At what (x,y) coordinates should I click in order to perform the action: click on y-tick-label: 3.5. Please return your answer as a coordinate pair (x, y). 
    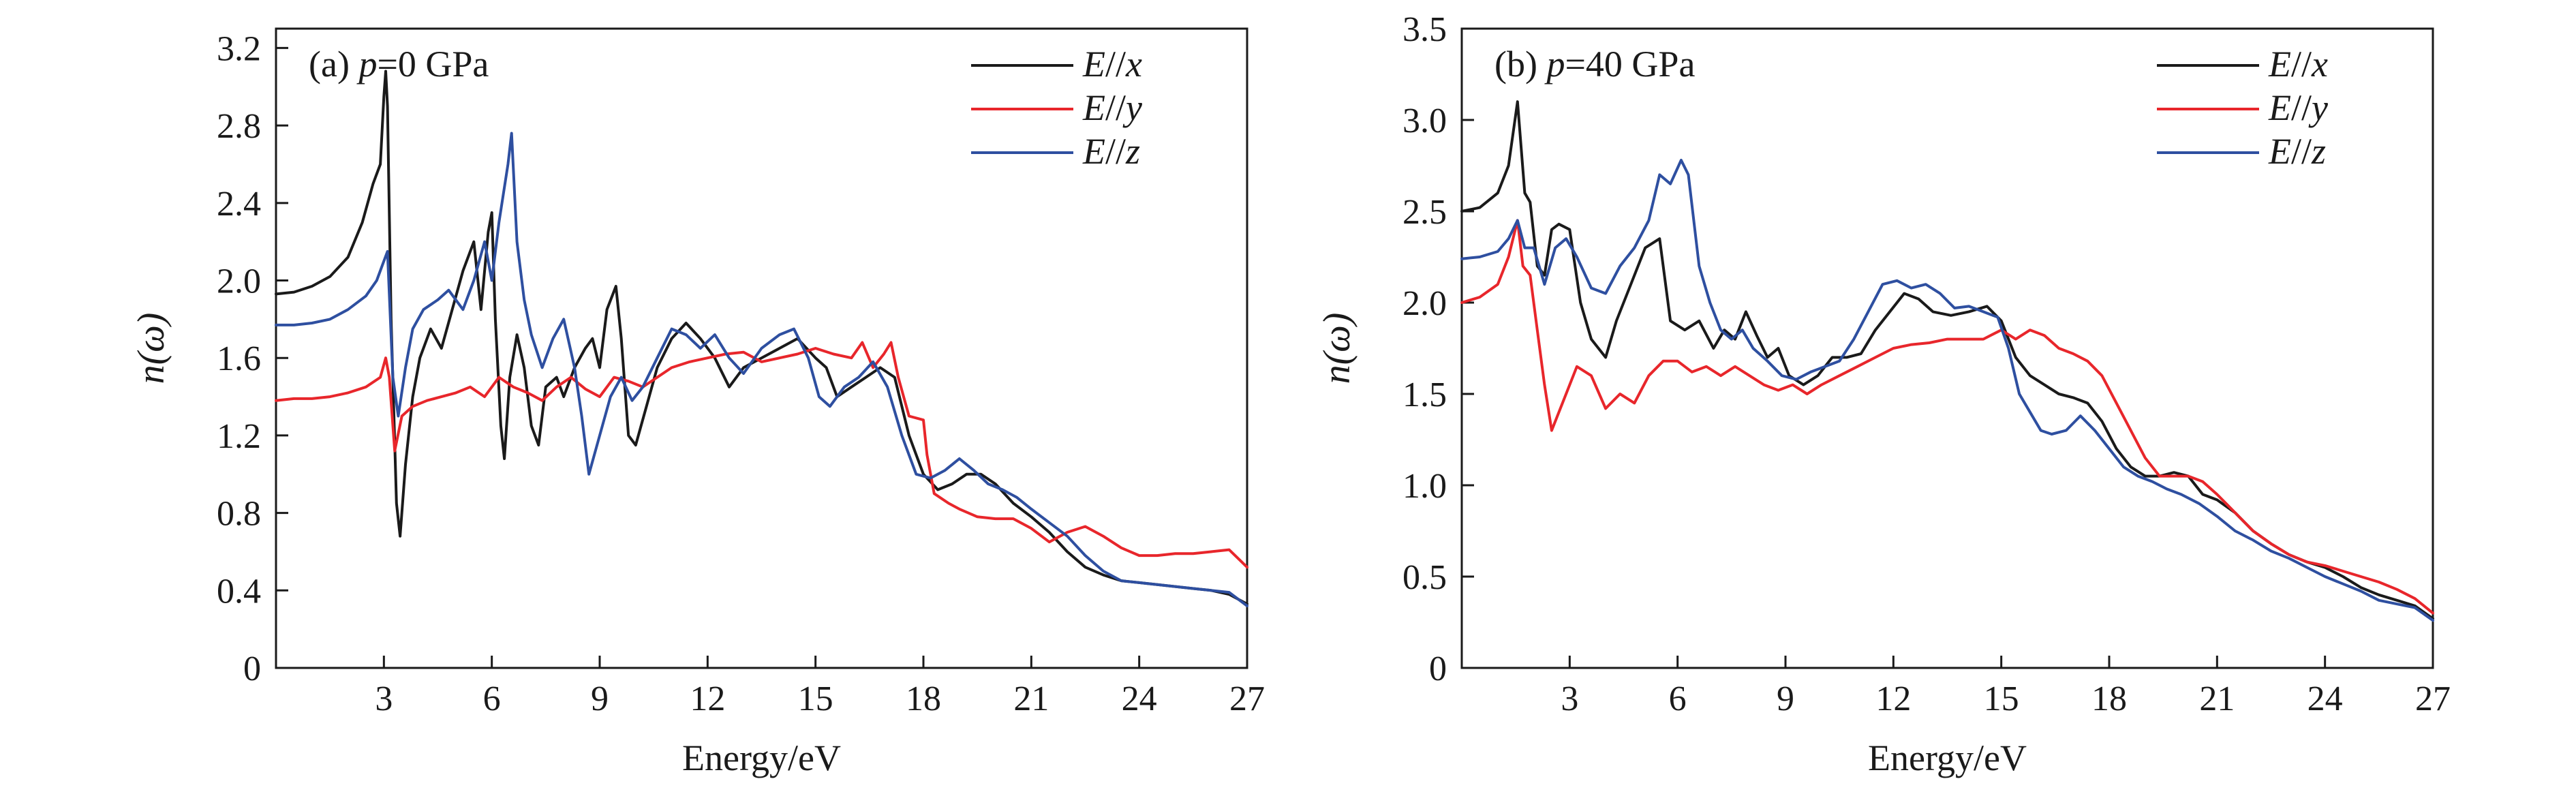
    Looking at the image, I should click on (1425, 30).